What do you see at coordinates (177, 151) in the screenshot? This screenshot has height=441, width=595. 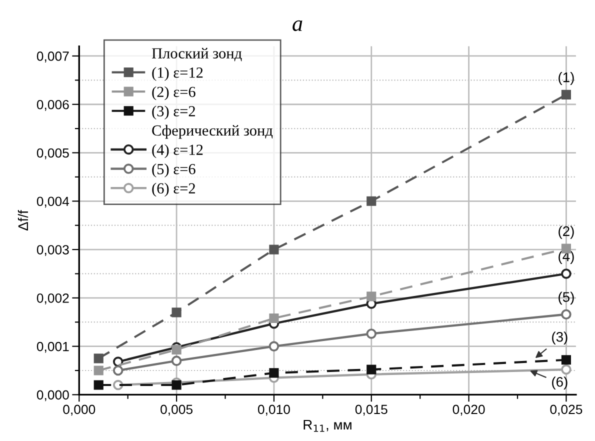 I see `legend-label: (4) ε=12` at bounding box center [177, 151].